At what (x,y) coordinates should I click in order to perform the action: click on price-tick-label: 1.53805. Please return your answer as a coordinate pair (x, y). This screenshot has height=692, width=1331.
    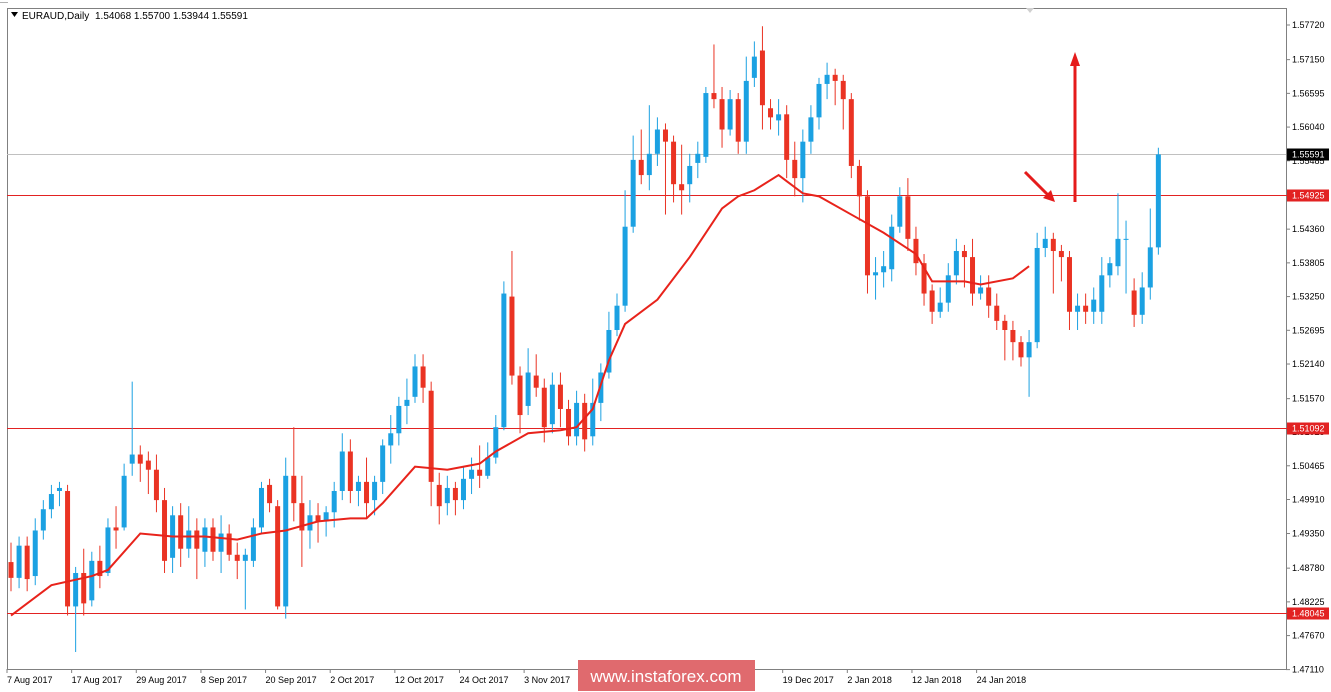
    Looking at the image, I should click on (1308, 263).